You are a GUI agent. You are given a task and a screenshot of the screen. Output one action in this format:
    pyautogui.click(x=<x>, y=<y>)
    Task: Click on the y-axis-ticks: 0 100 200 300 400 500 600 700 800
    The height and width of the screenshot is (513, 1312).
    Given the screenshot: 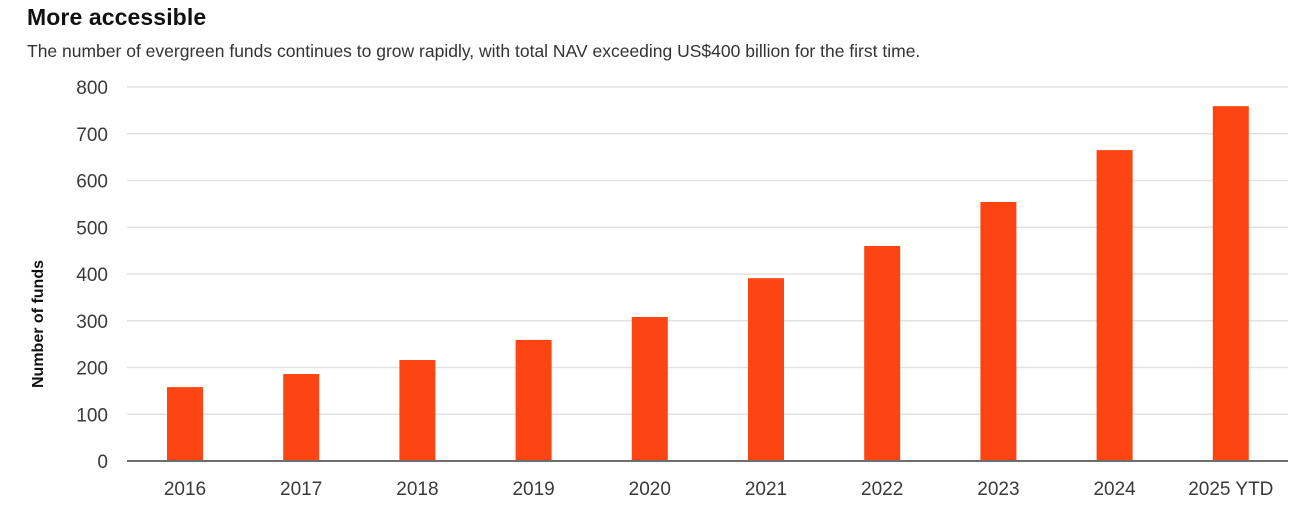 What is the action you would take?
    pyautogui.click(x=92, y=275)
    